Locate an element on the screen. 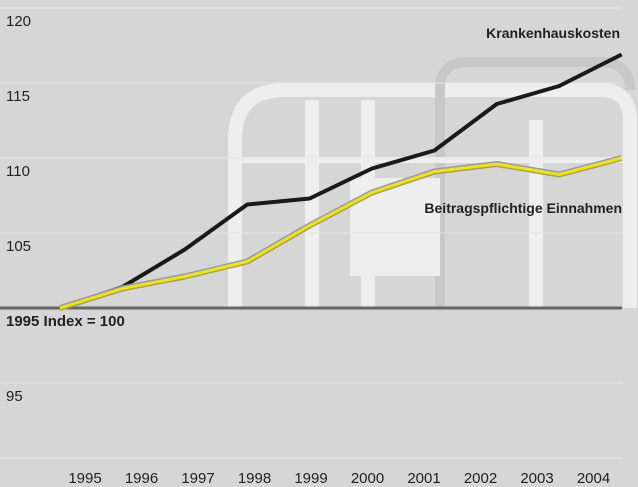 This screenshot has height=487, width=638. x-tick-label: 1996 is located at coordinates (141, 478).